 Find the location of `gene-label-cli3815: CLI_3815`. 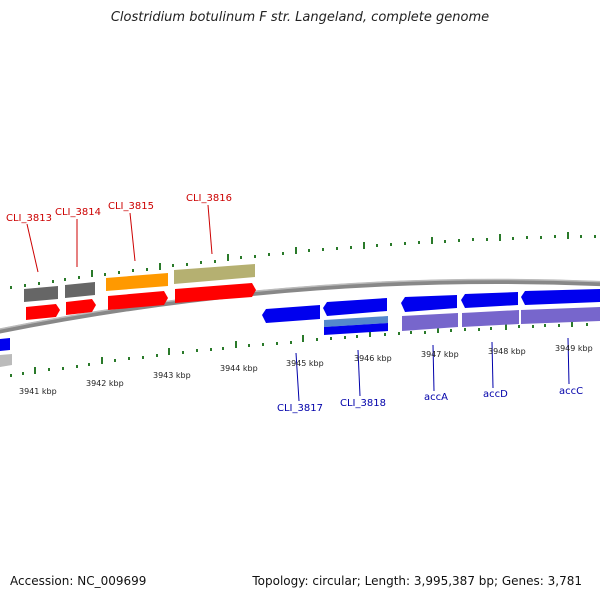

gene-label-cli3815: CLI_3815 is located at coordinates (131, 206).